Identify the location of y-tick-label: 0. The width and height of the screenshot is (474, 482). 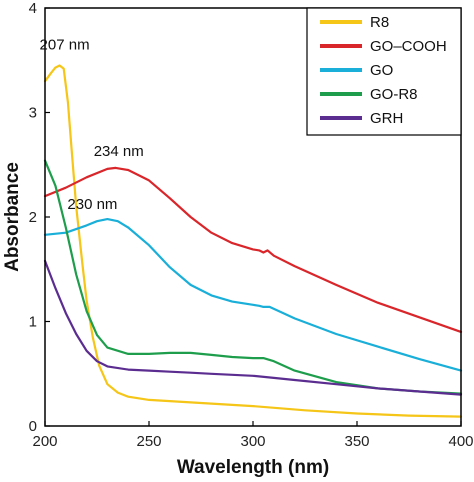
(33, 426).